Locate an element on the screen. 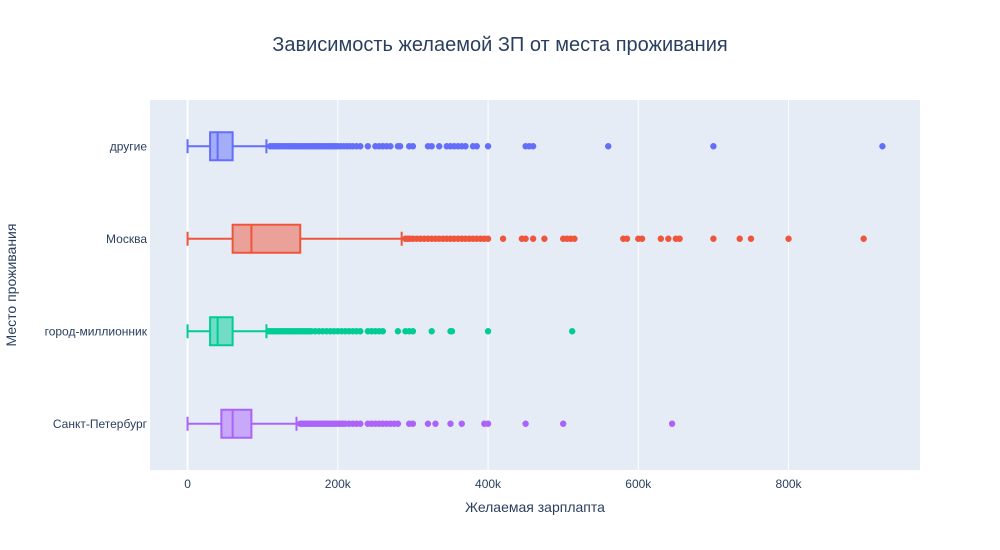 Image resolution: width=1000 pixels, height=550 pixels. y-tick-label: другие is located at coordinates (129, 146).